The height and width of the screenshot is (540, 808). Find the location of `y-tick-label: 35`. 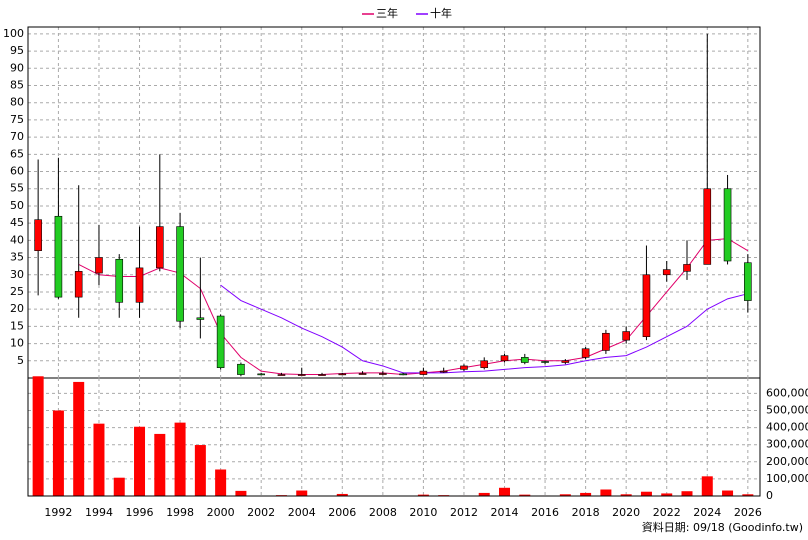

y-tick-label: 35 is located at coordinates (17, 257).